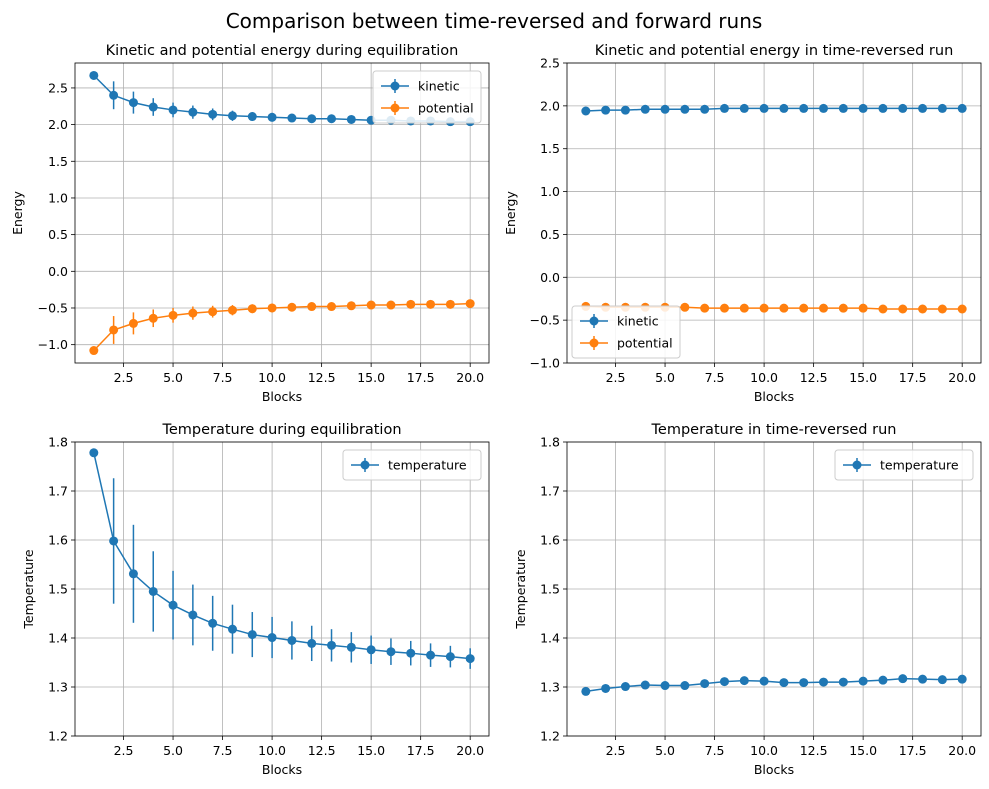 The image size is (989, 789). What do you see at coordinates (223, 750) in the screenshot?
I see `x-tick-label: 7.5` at bounding box center [223, 750].